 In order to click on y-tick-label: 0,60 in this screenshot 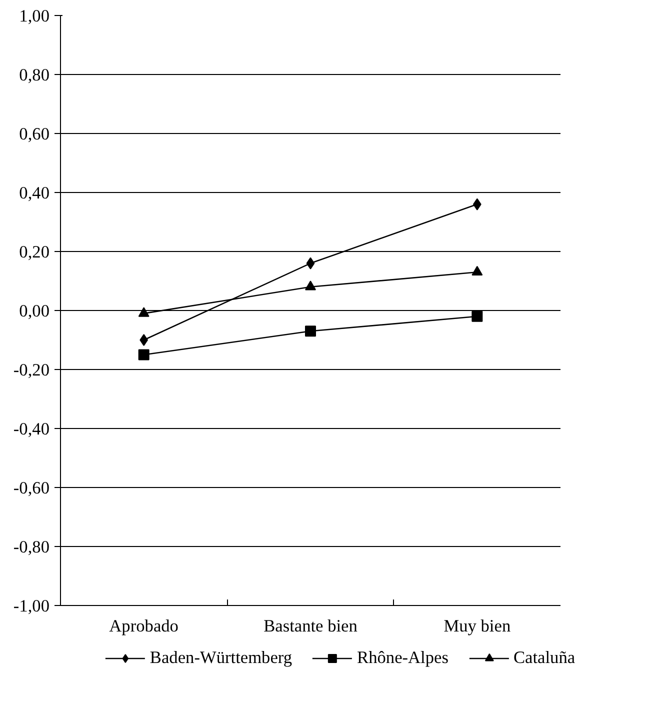, I will do `click(34, 134)`.